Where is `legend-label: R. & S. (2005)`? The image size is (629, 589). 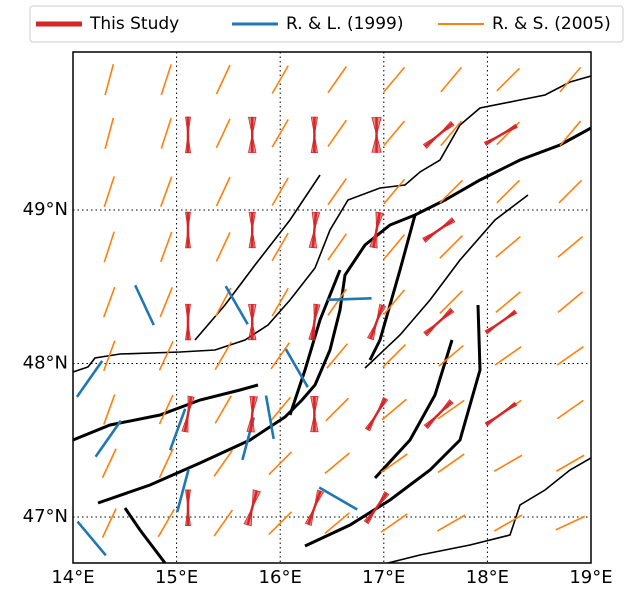
legend-label: R. & S. (2005) is located at coordinates (551, 24).